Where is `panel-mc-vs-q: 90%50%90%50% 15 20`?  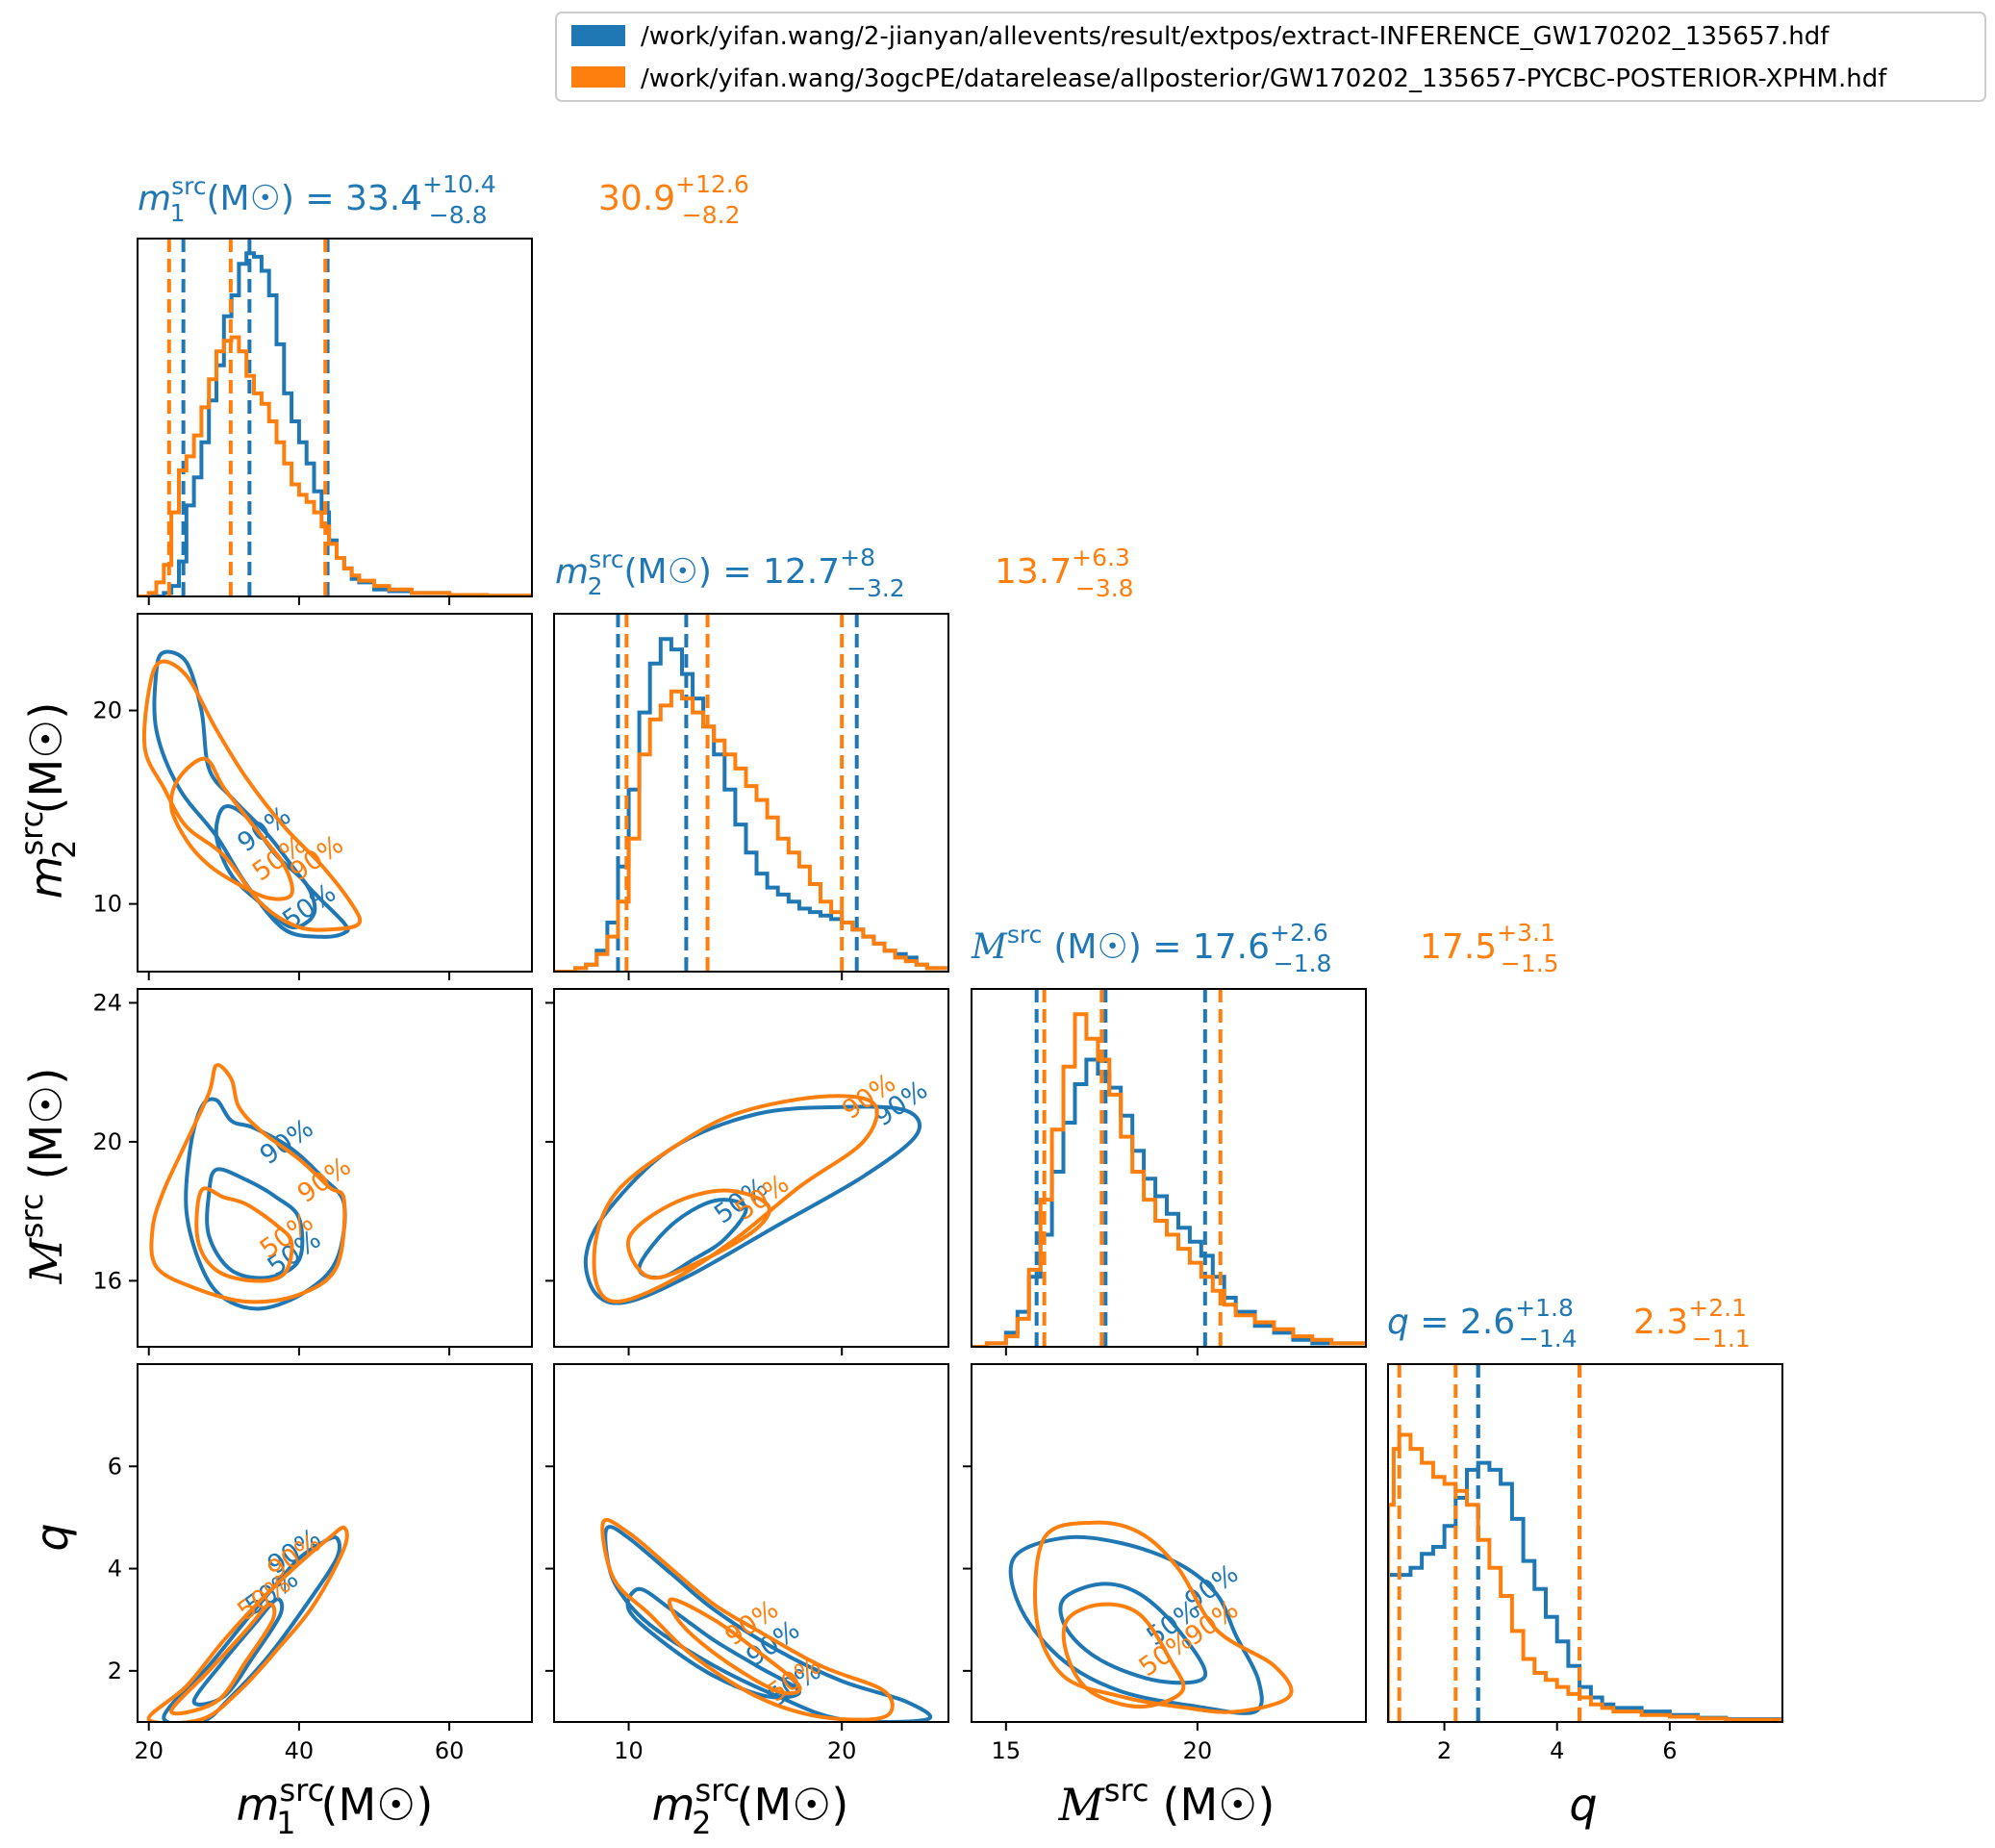 panel-mc-vs-q: 90%50%90%50% 15 20 is located at coordinates (1165, 1563).